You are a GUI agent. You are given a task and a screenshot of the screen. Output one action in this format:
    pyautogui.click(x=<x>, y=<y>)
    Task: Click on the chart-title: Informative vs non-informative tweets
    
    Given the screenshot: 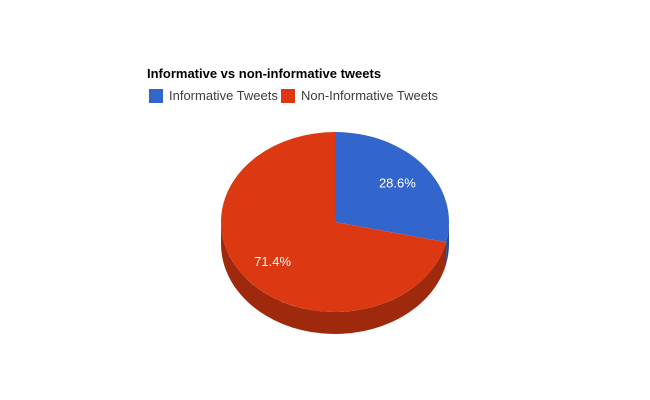 What is the action you would take?
    pyautogui.click(x=264, y=73)
    